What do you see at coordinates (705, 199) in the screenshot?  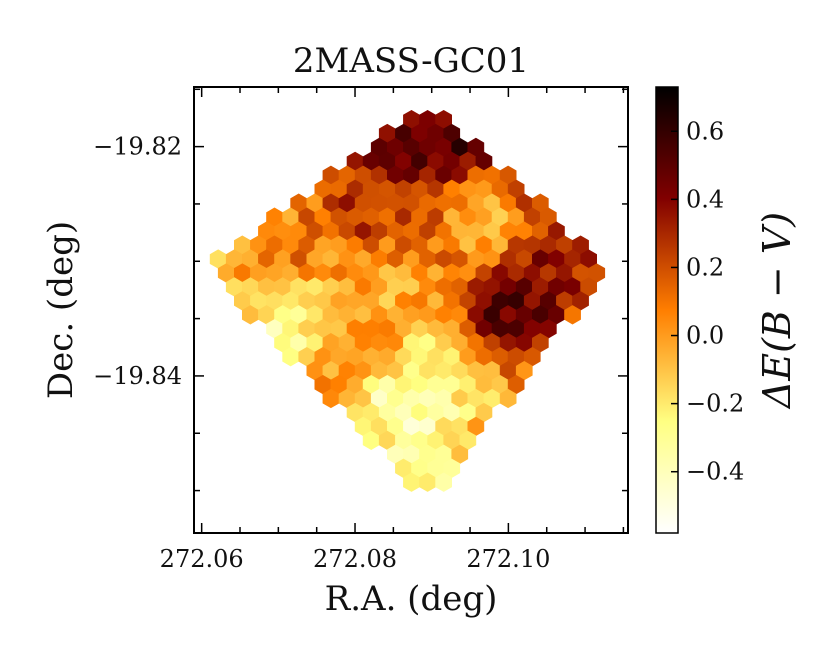 I see `colorbar-tick-label: 0.4` at bounding box center [705, 199].